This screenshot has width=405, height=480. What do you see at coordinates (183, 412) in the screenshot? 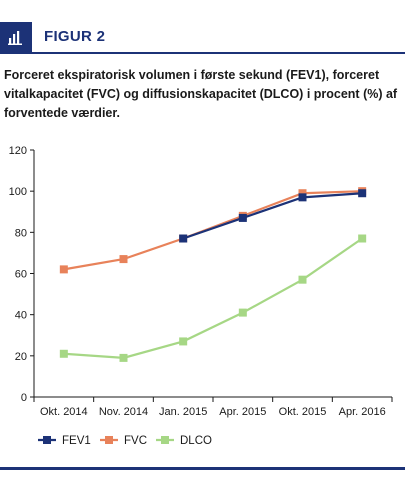
I see `x-tick-label: Jan. 2015` at bounding box center [183, 412].